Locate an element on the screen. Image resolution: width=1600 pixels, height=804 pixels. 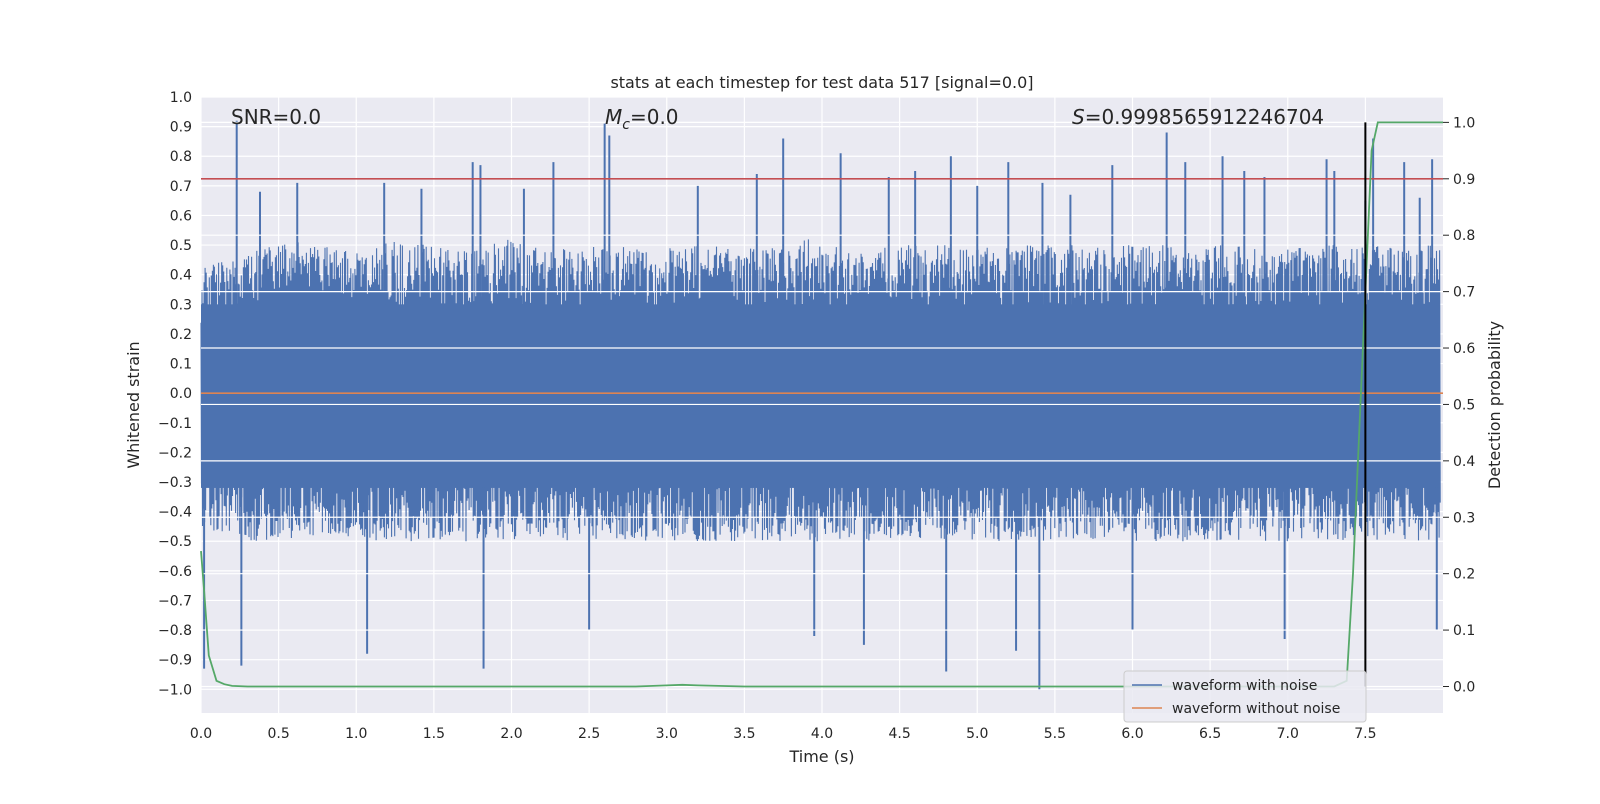
y-tick-label: −0.8 is located at coordinates (175, 631).